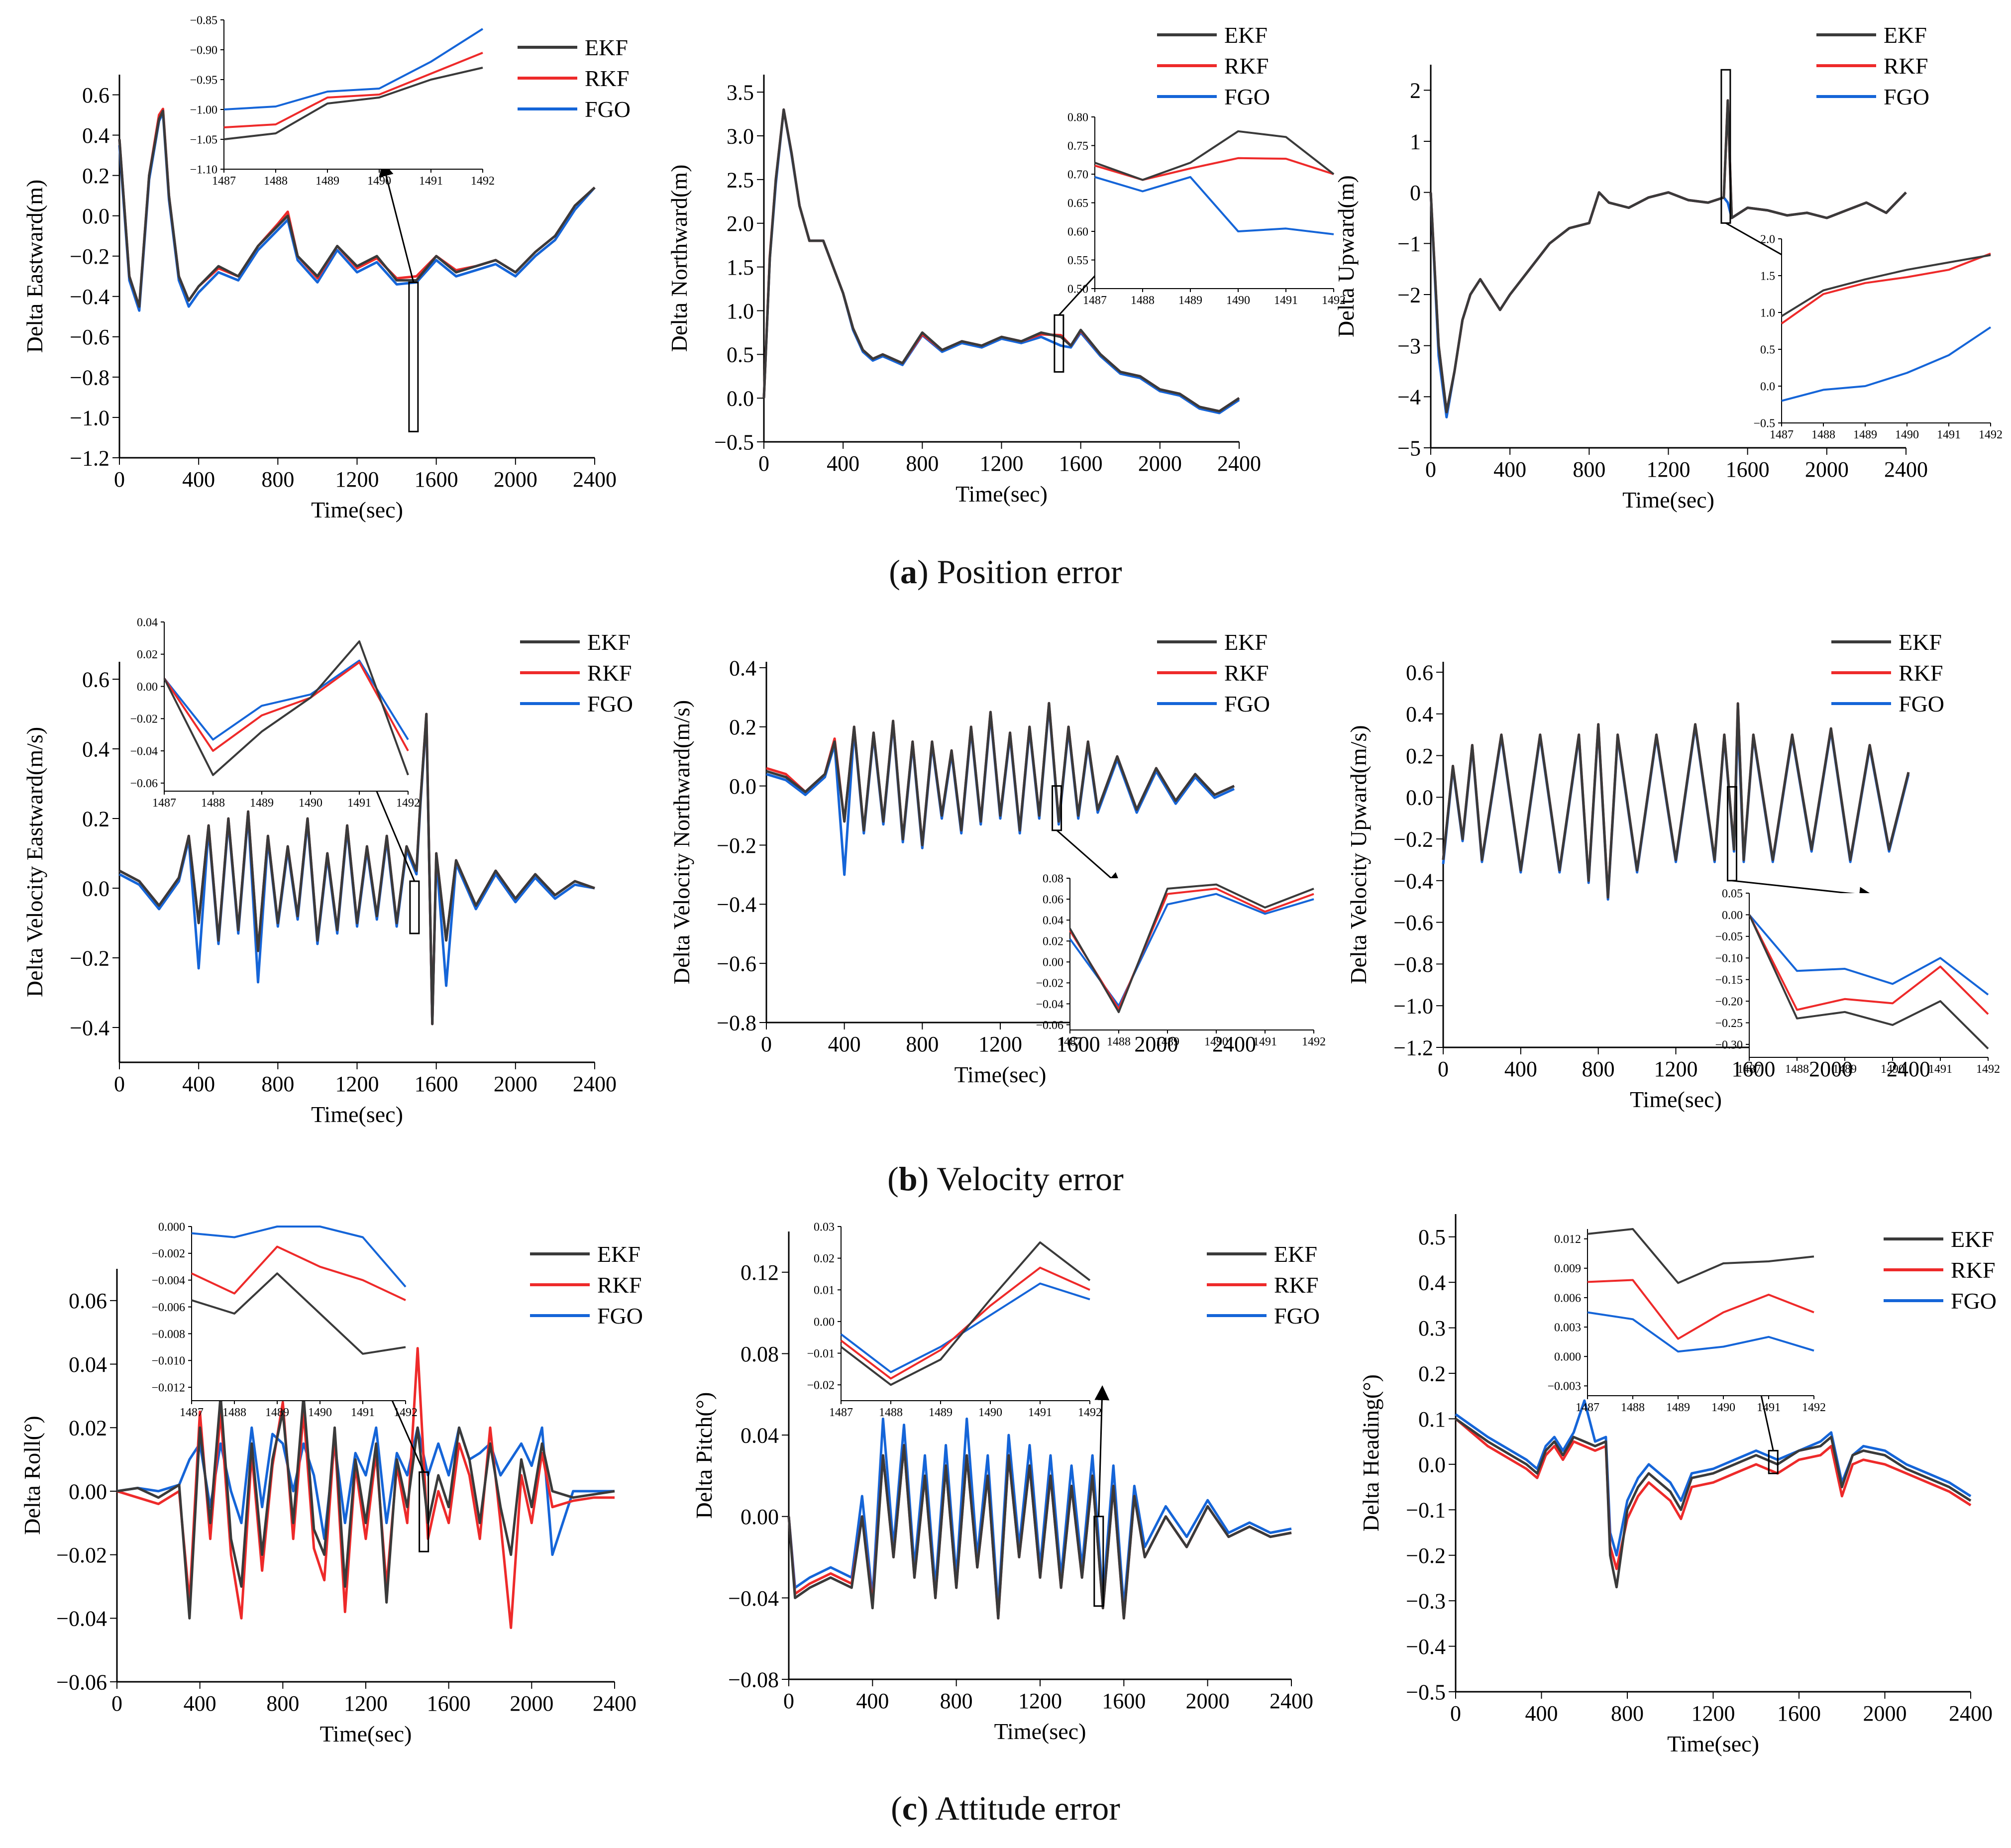  Describe the element at coordinates (1415, 91) in the screenshot. I see `y-tick-label: 2` at that location.